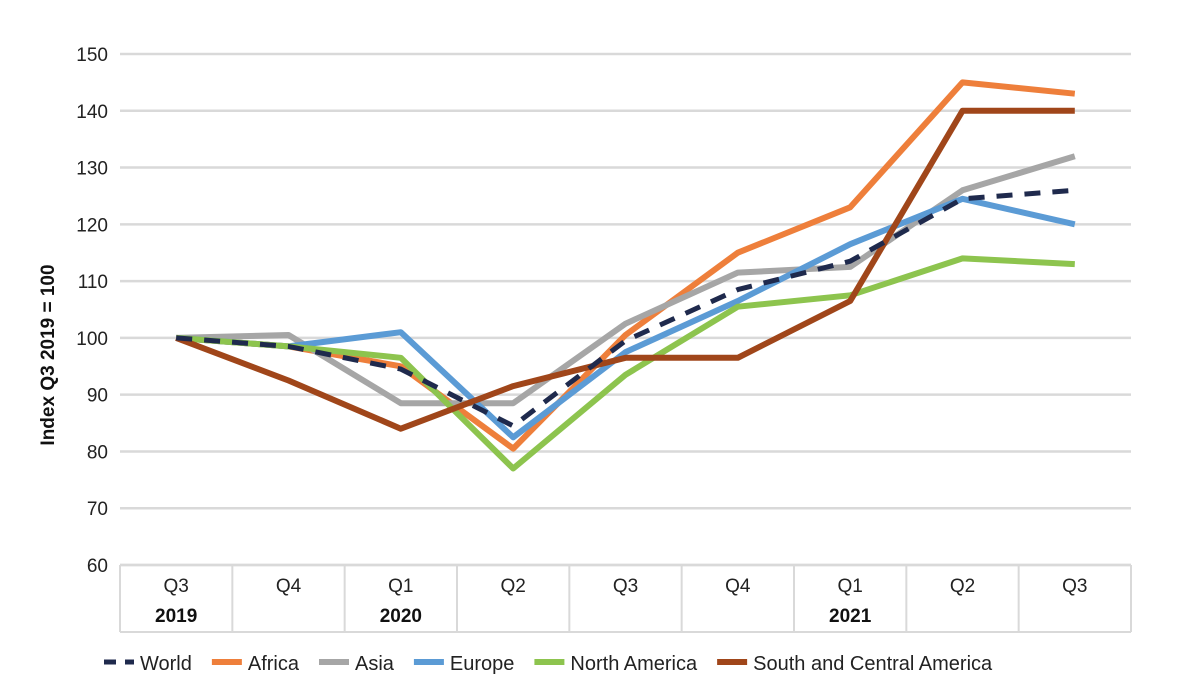 This screenshot has height=675, width=1200. I want to click on y-axis-label: Index Q3 2019 = 100, so click(48, 354).